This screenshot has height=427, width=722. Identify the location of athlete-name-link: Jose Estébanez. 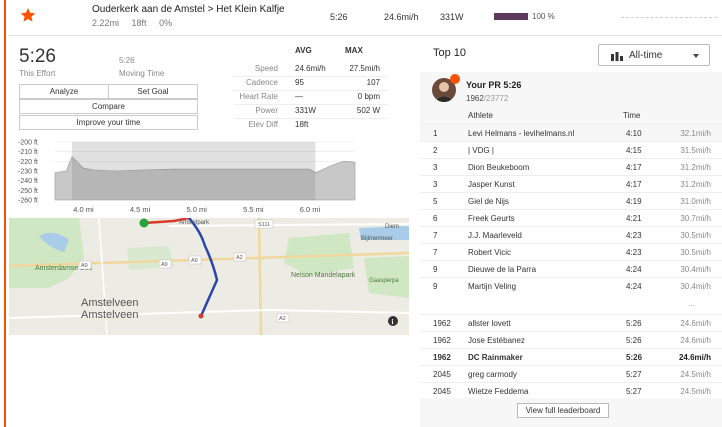
(496, 340).